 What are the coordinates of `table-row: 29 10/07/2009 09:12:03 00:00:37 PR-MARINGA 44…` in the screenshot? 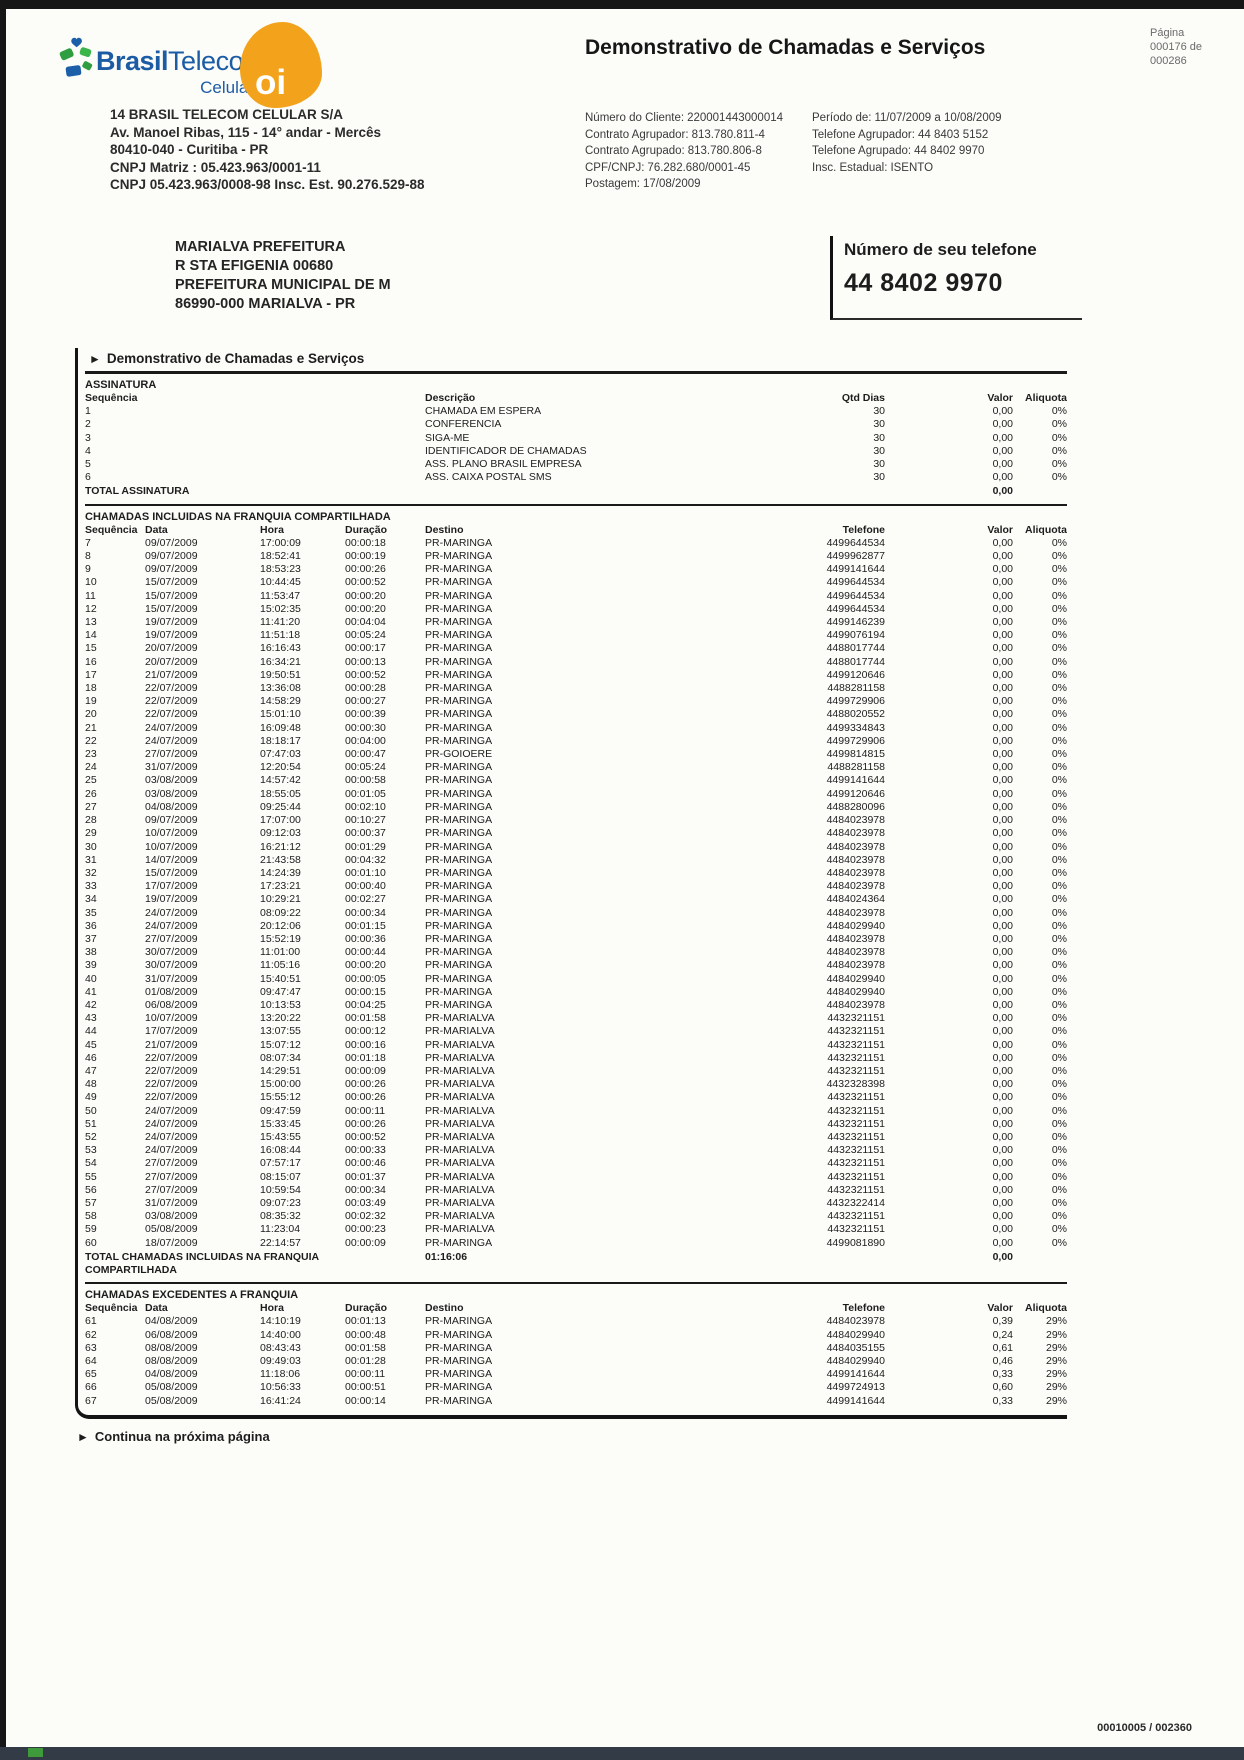 It's located at (576, 833).